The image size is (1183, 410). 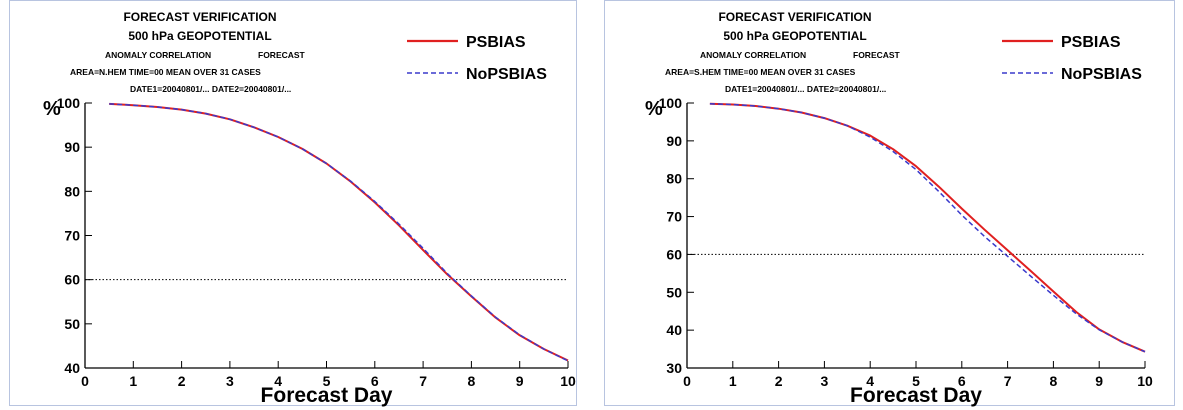 What do you see at coordinates (760, 72) in the screenshot?
I see `header-area: AREA=S.HEM TIME=00 MEAN OVER 31 CASES` at bounding box center [760, 72].